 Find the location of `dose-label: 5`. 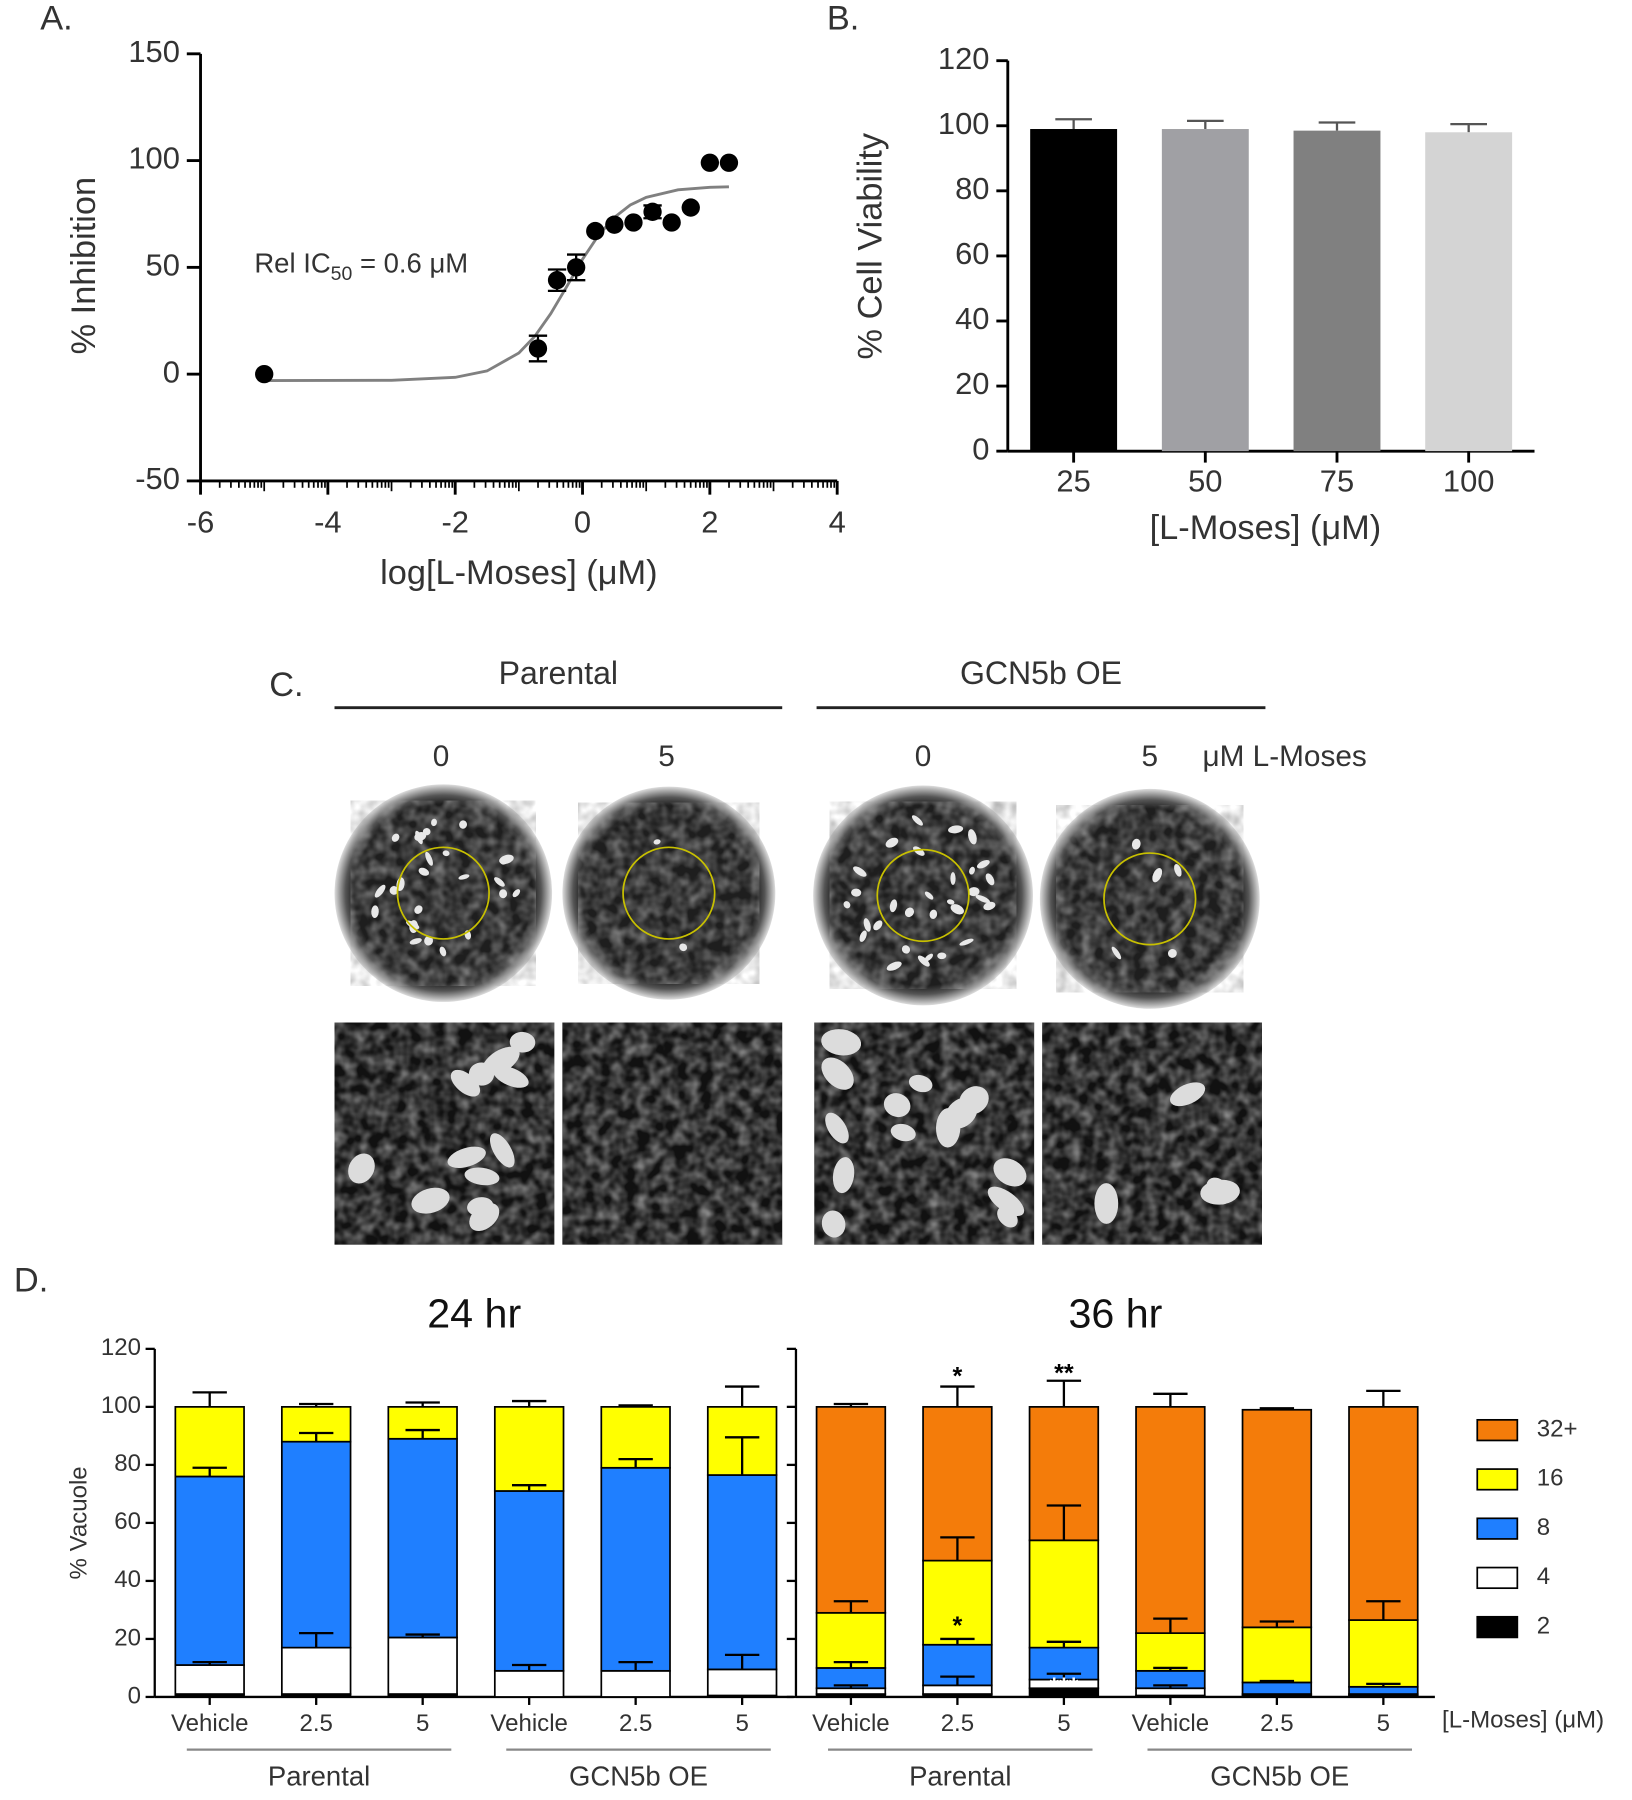

dose-label: 5 is located at coordinates (1149, 756).